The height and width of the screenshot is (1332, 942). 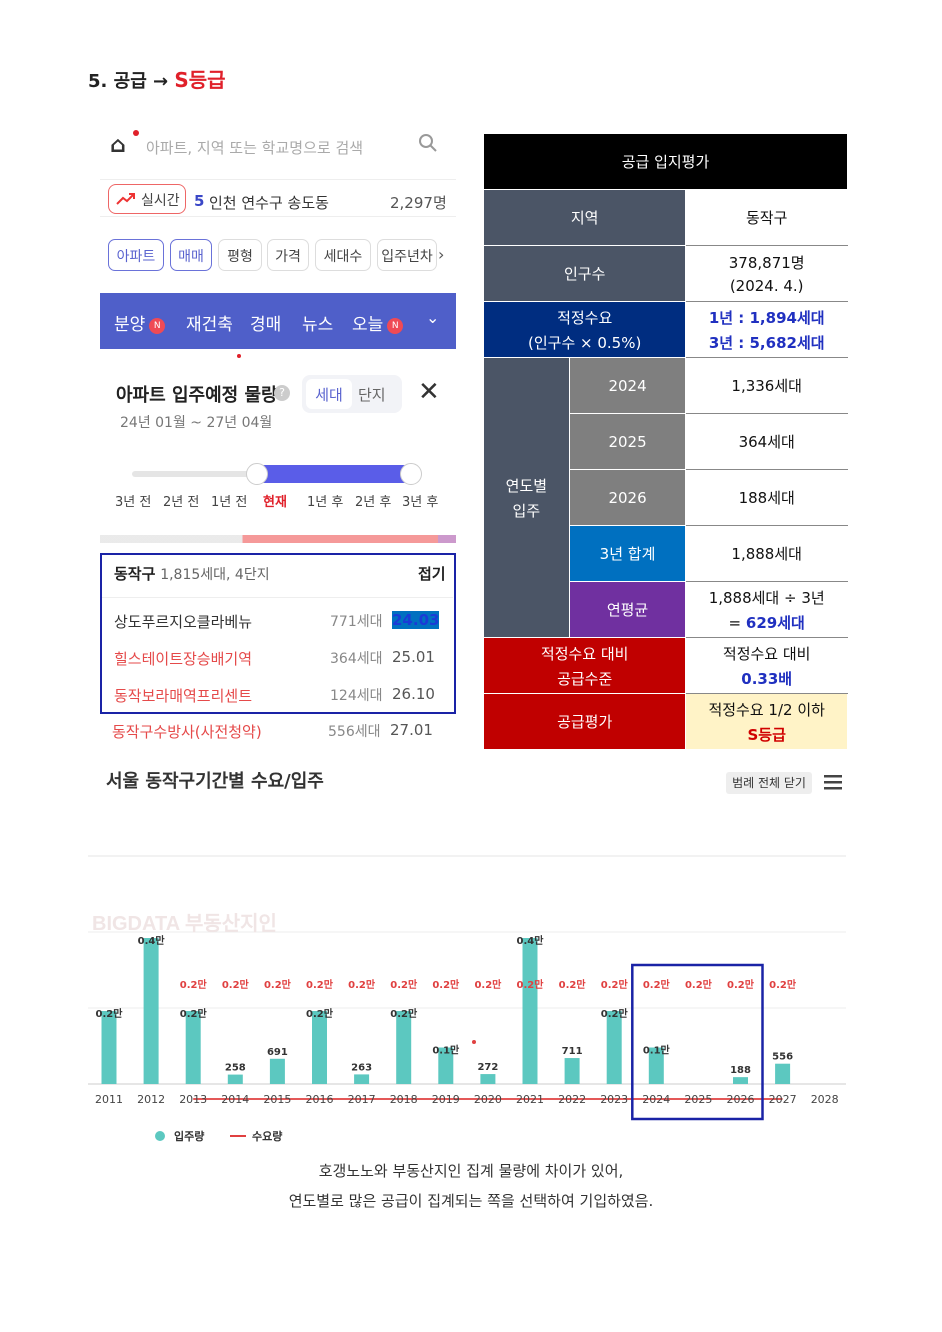 I want to click on realtime-name: 인천 연수구 송도동, so click(x=269, y=203).